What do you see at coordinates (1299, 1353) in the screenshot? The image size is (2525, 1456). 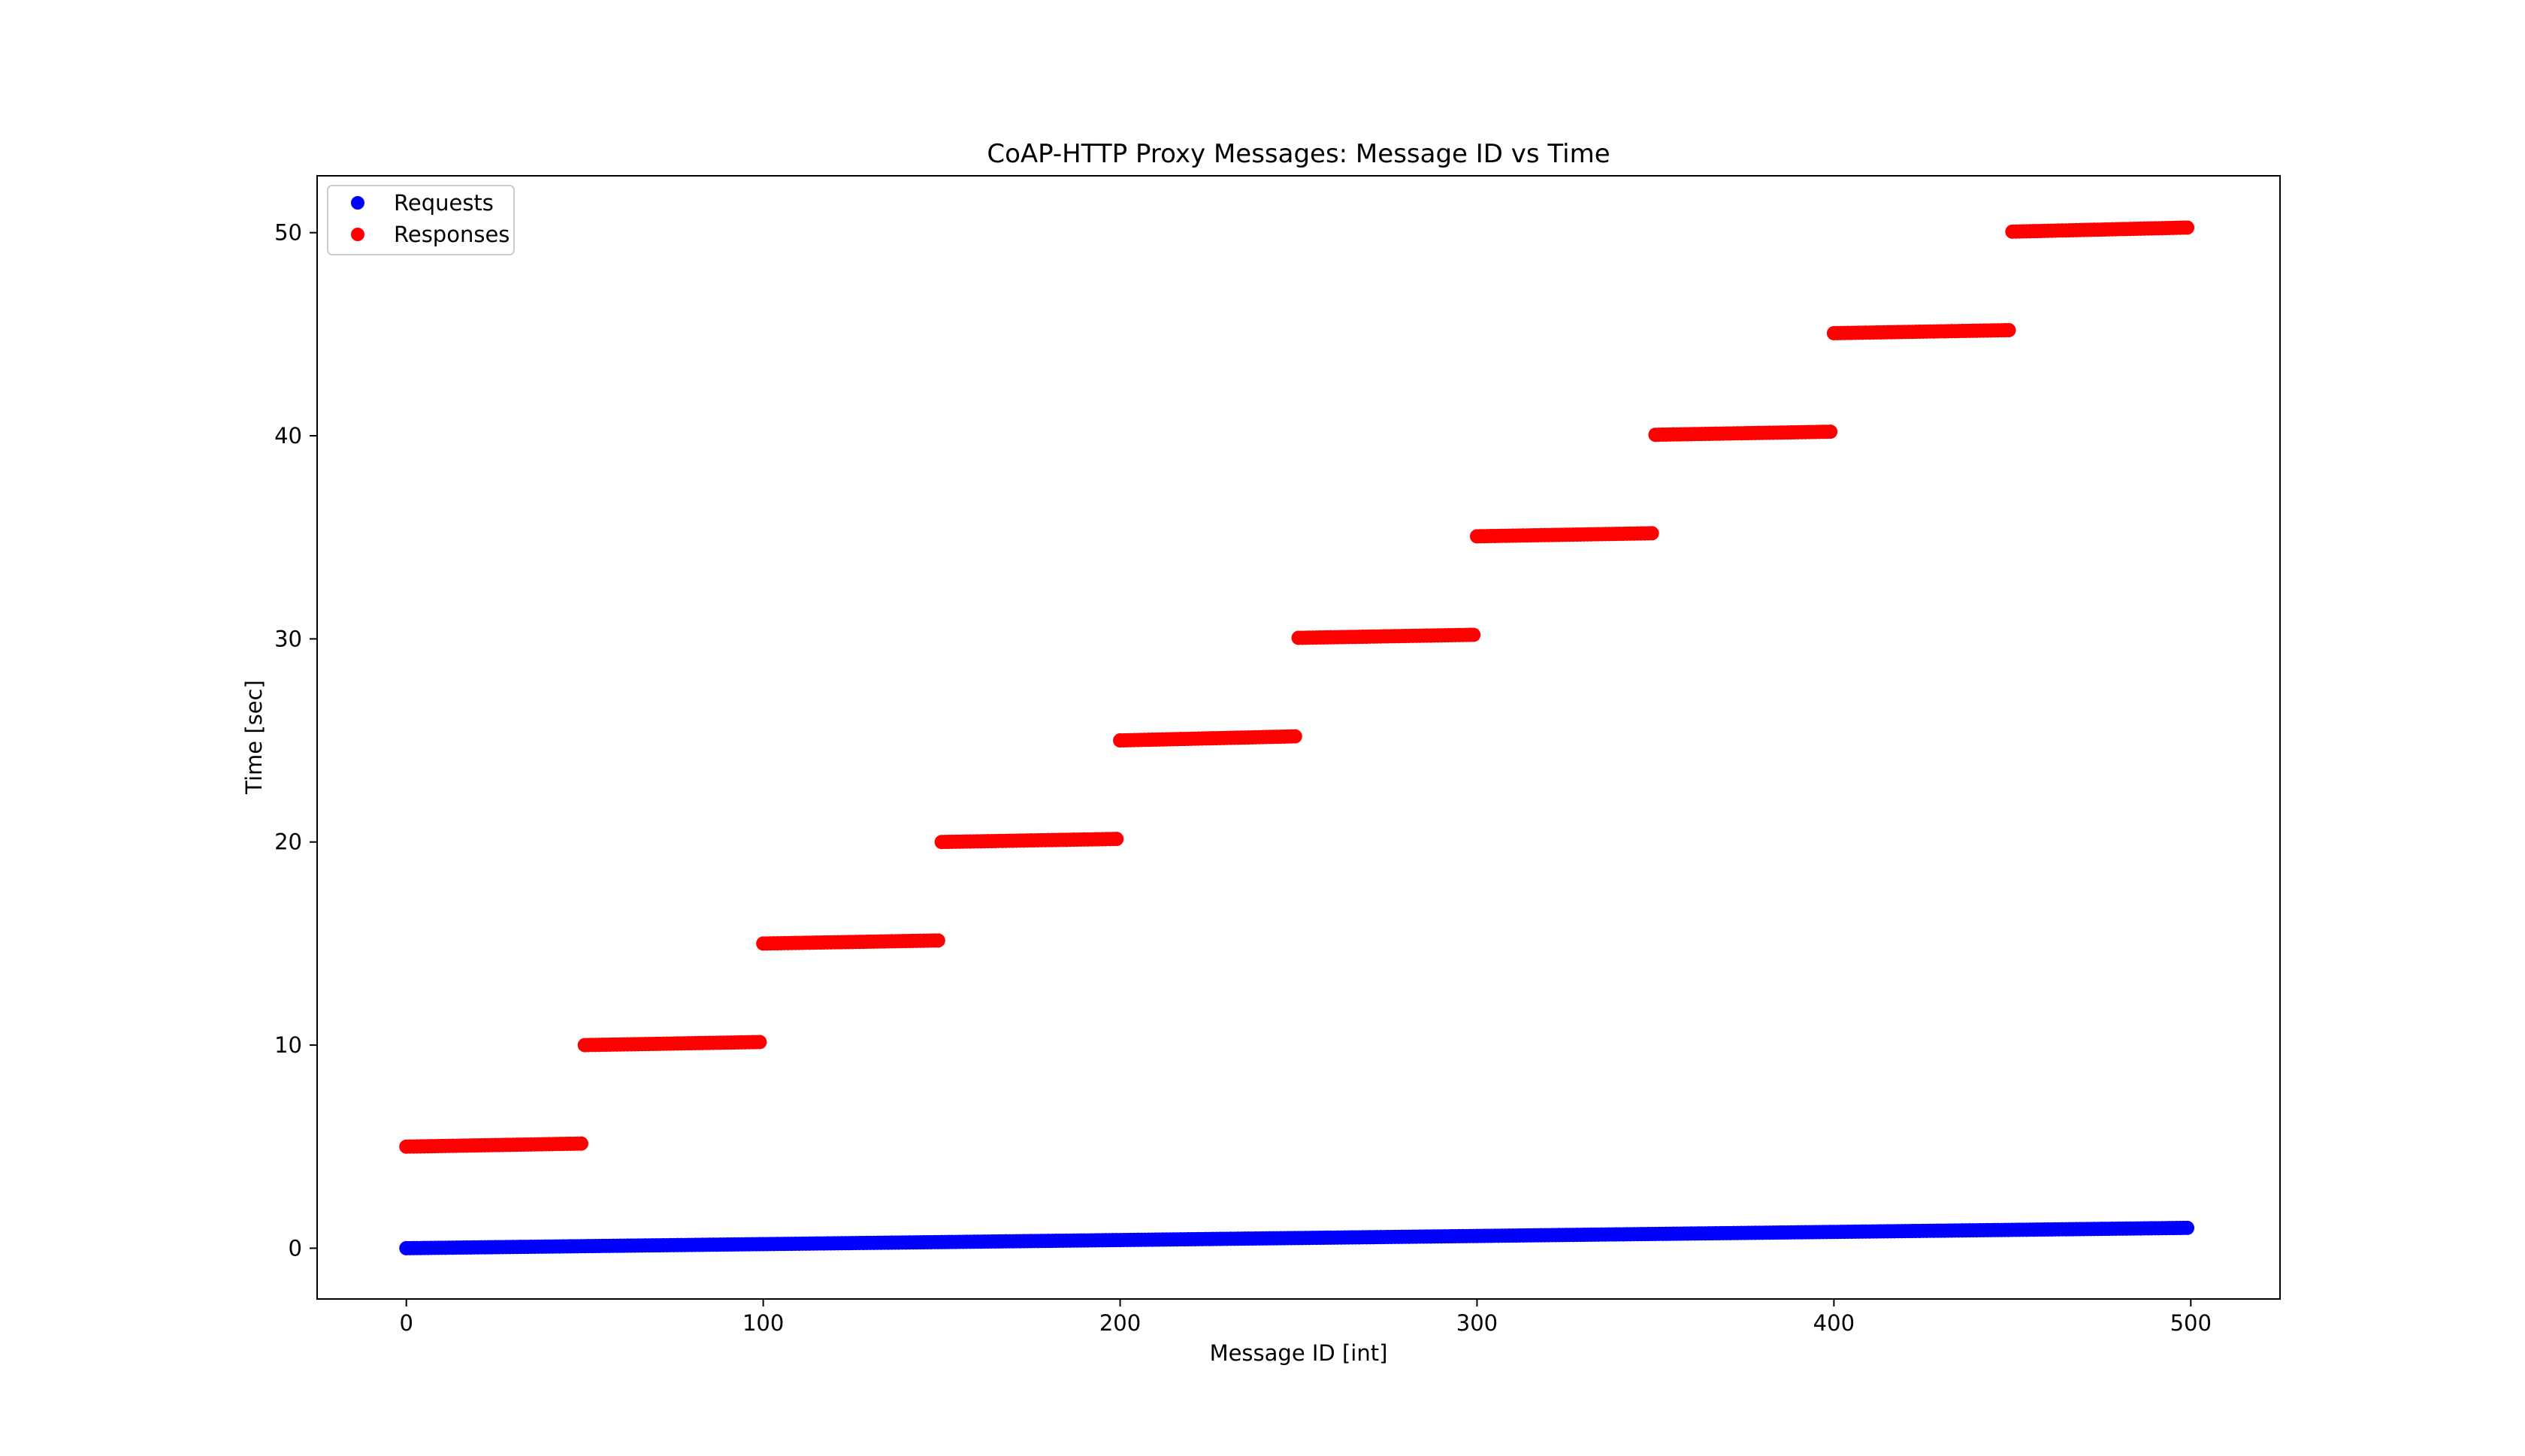 I see `x-axis-label: Message ID [int]` at bounding box center [1299, 1353].